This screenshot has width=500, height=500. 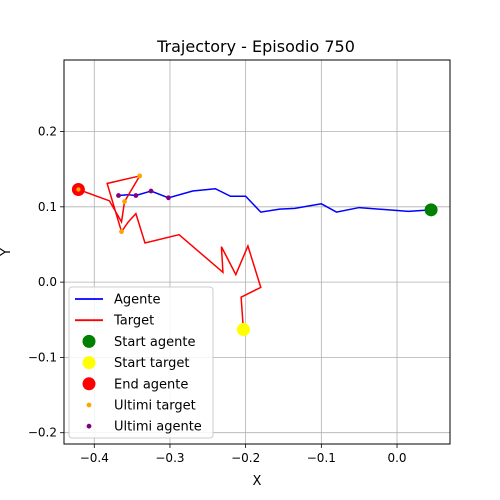 I want to click on y-tick-label: 0.1, so click(x=47, y=207).